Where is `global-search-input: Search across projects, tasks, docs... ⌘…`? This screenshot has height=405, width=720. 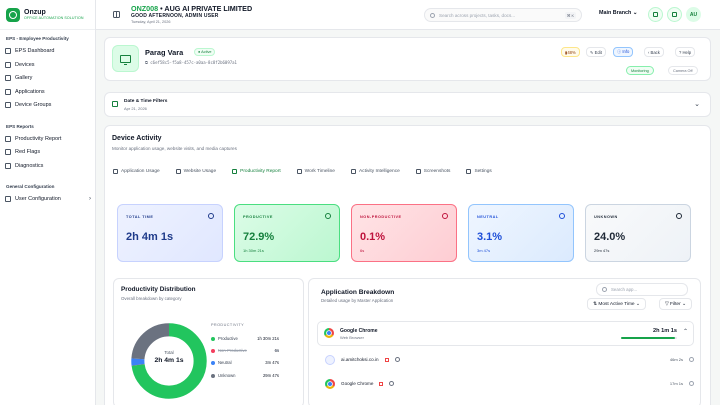 global-search-input: Search across projects, tasks, docs... ⌘… is located at coordinates (503, 15).